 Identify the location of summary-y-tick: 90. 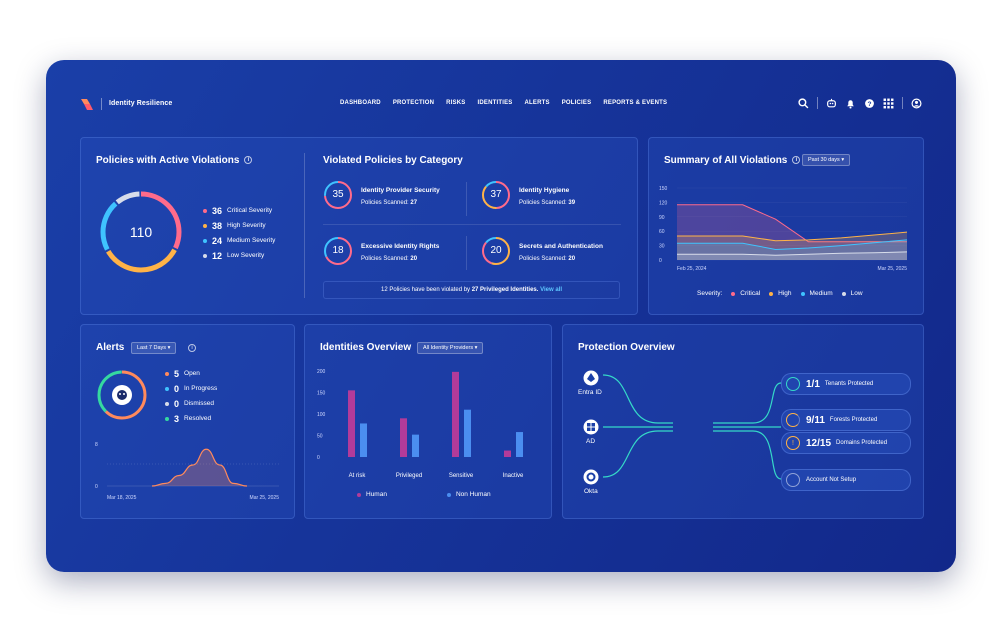
(662, 218).